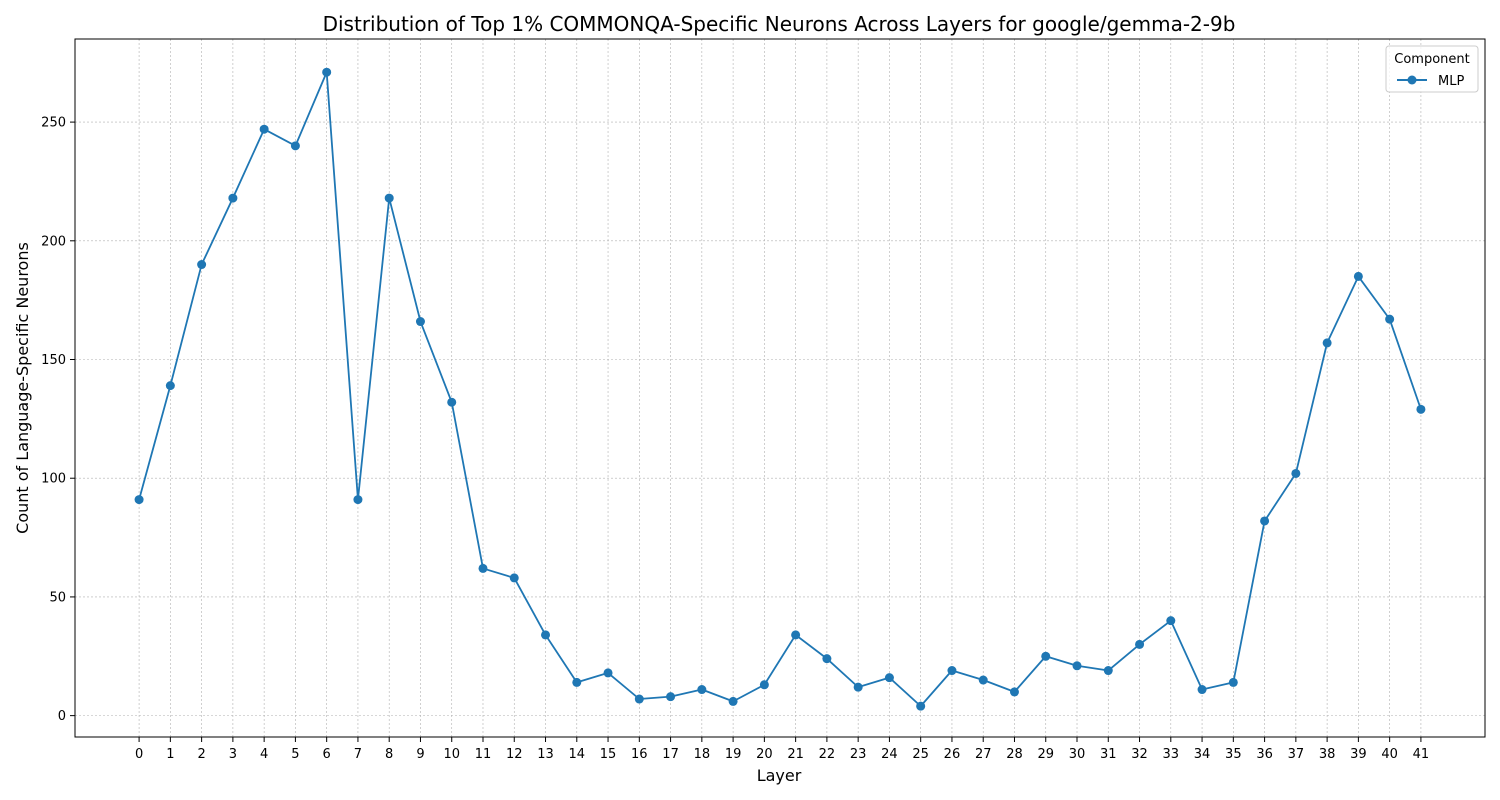 The height and width of the screenshot is (800, 1500). Describe the element at coordinates (1233, 754) in the screenshot. I see `x-tick-label: 35` at that location.